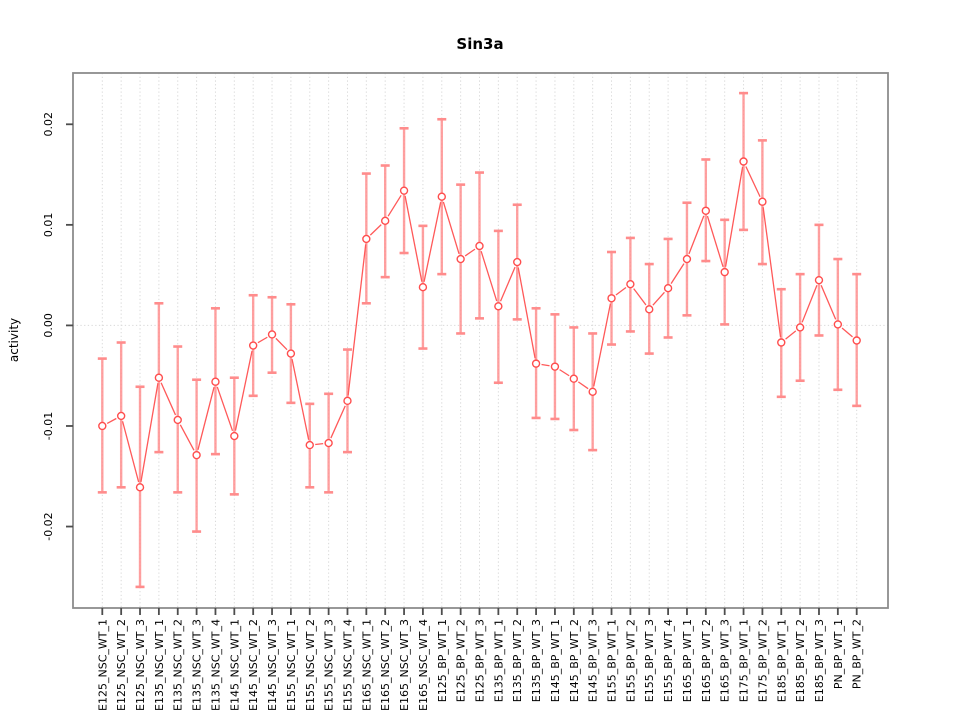 The height and width of the screenshot is (720, 960). I want to click on x-tick-label: E135_BP_WT_2, so click(517, 660).